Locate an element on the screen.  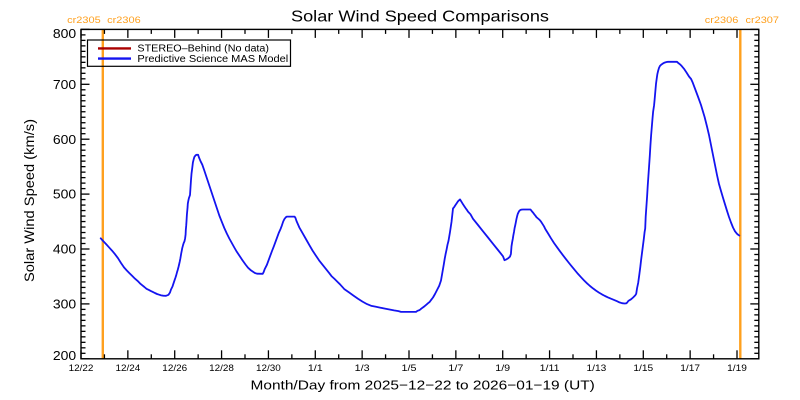
svg-text: 12/26 is located at coordinates (174, 368).